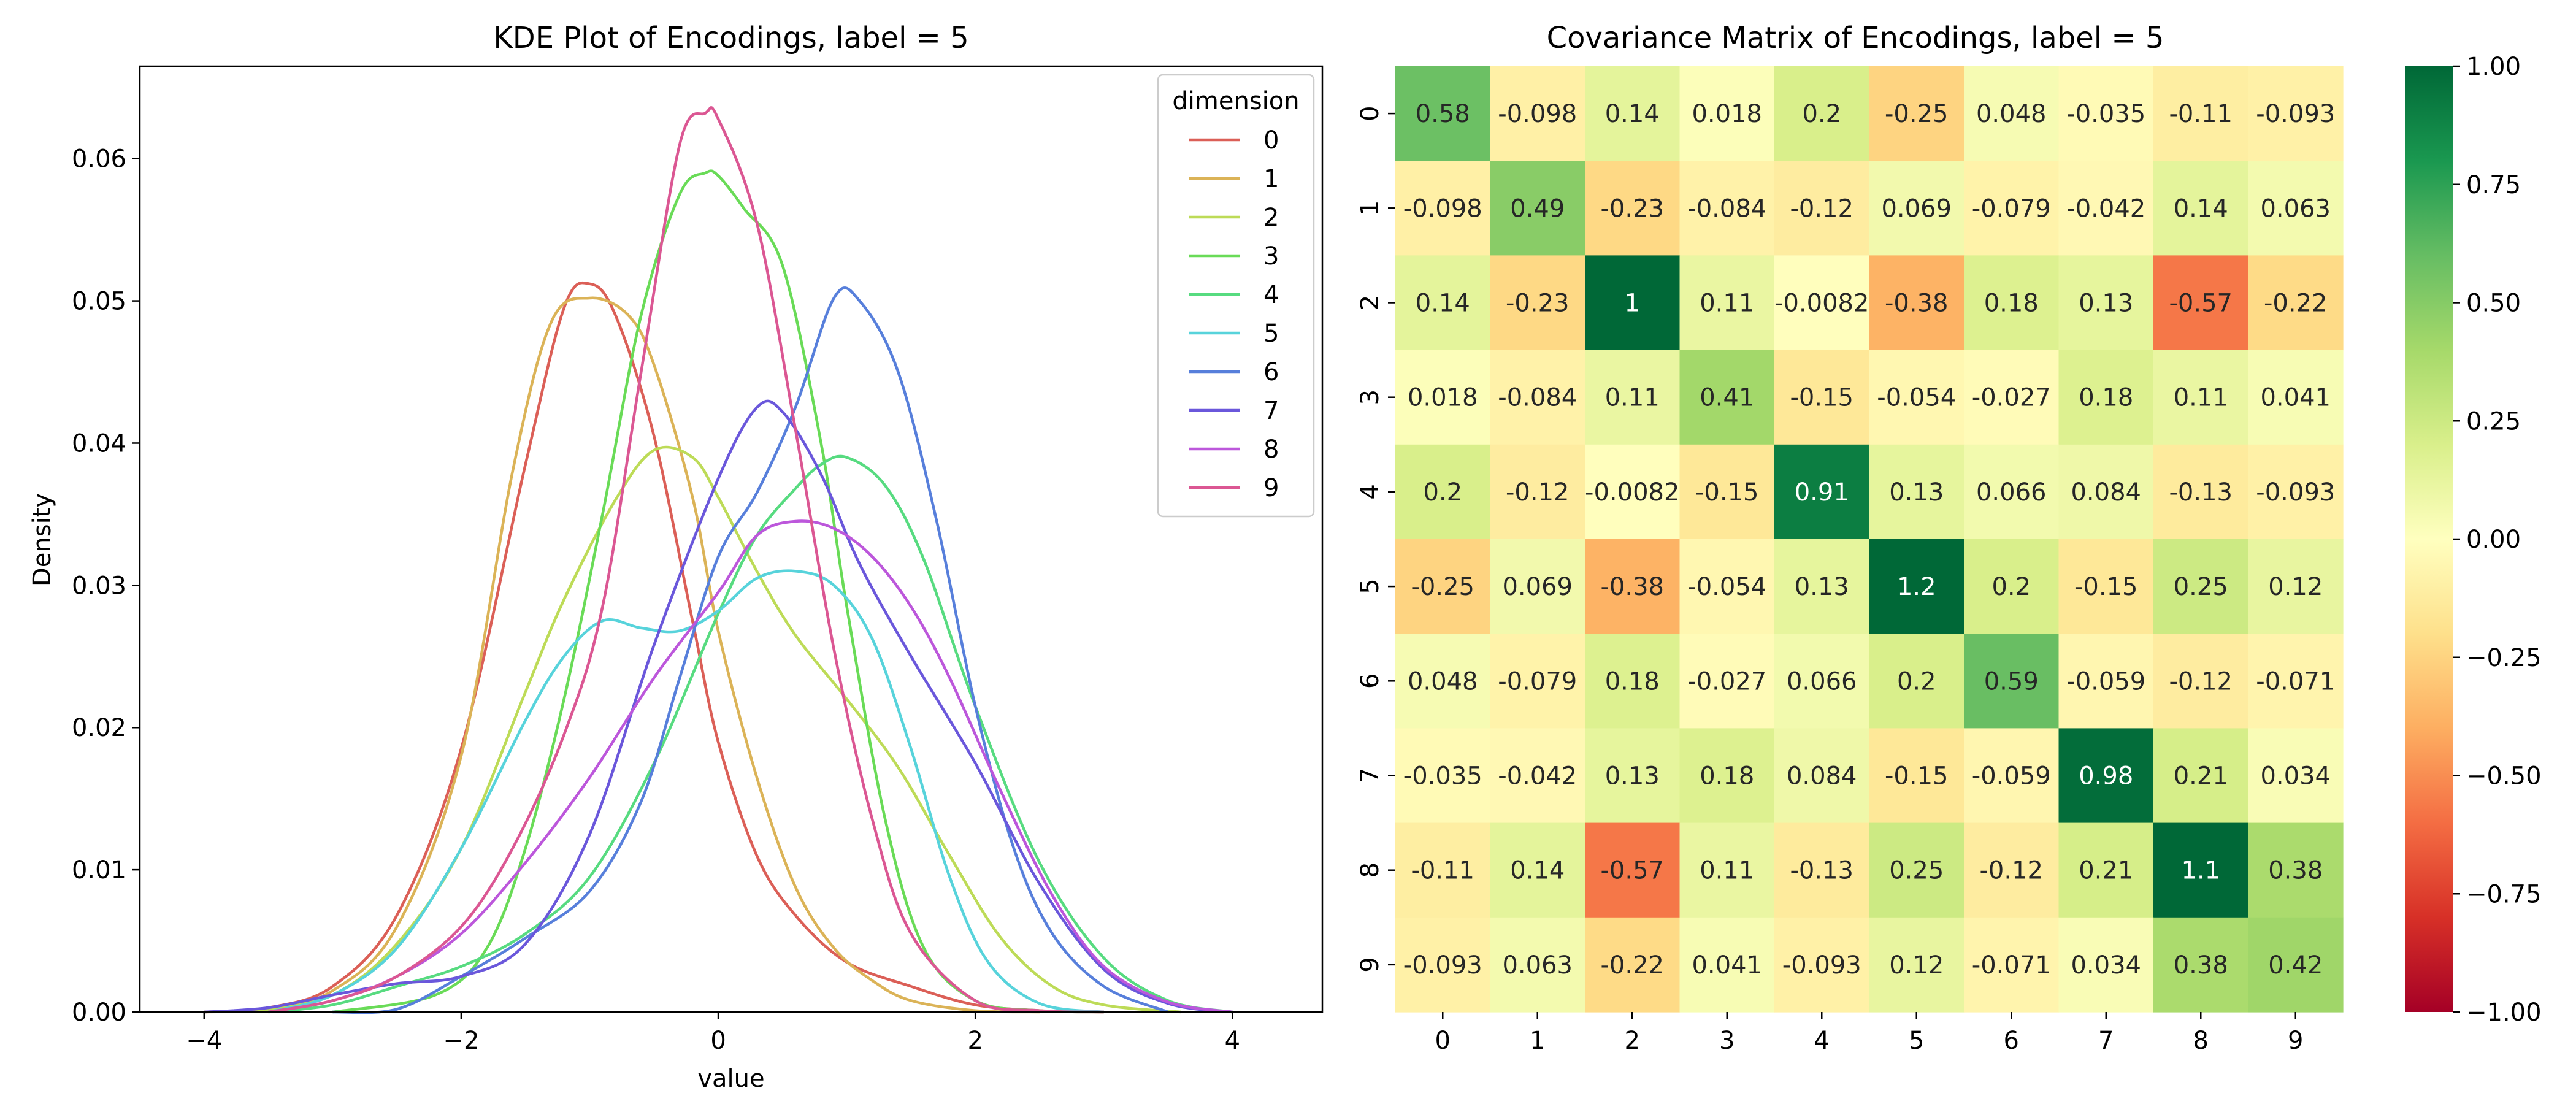 This screenshot has width=2576, height=1104. What do you see at coordinates (1917, 114) in the screenshot?
I see `heatmap-cell-label: -0.25` at bounding box center [1917, 114].